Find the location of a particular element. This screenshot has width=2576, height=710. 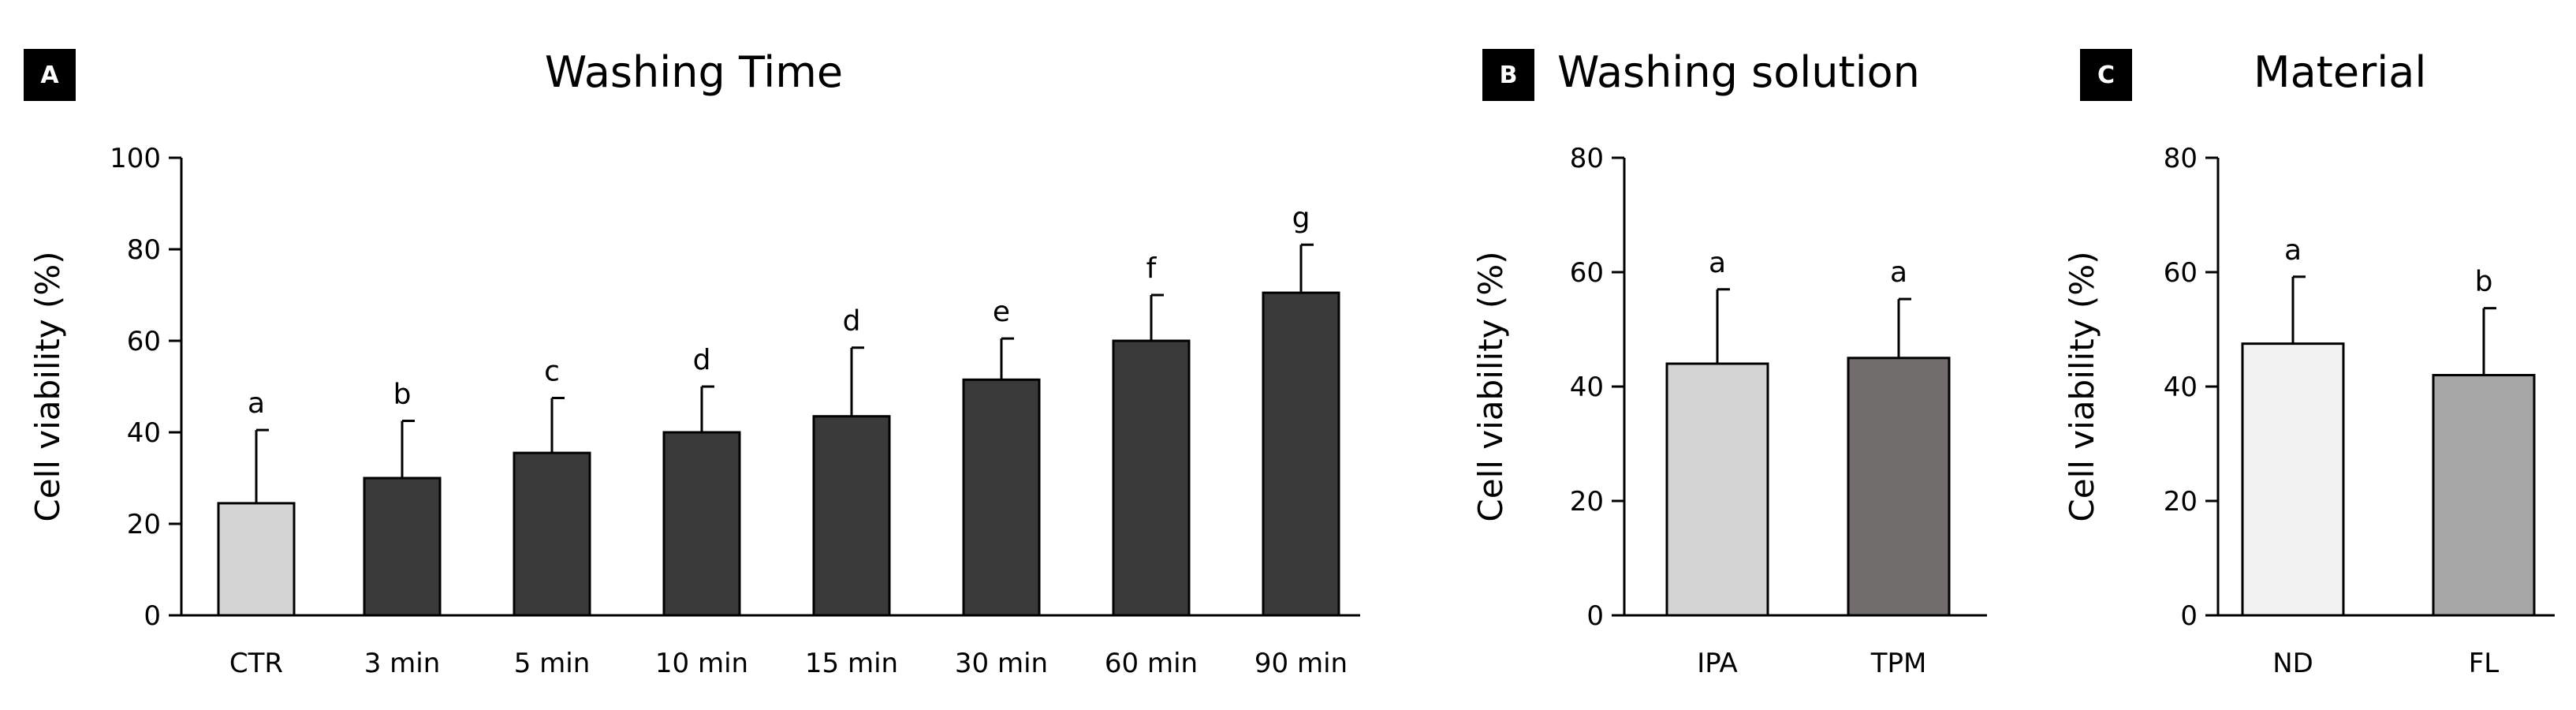

bar-15-min is located at coordinates (852, 516).